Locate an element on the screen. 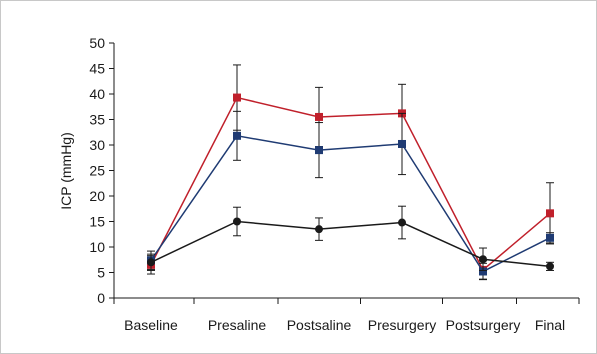 Image resolution: width=597 pixels, height=354 pixels. x-tick-label: Postsurgery is located at coordinates (483, 325).